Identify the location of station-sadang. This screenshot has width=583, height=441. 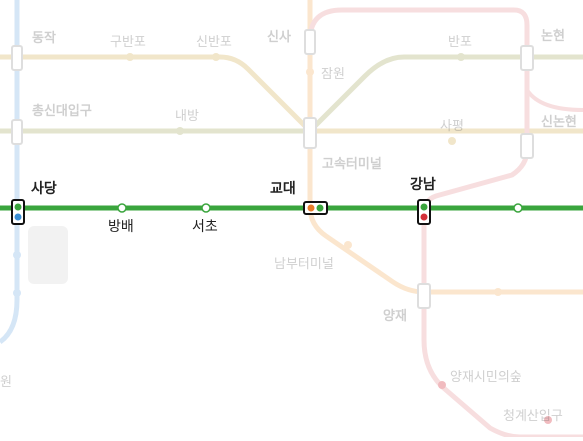
(18, 212).